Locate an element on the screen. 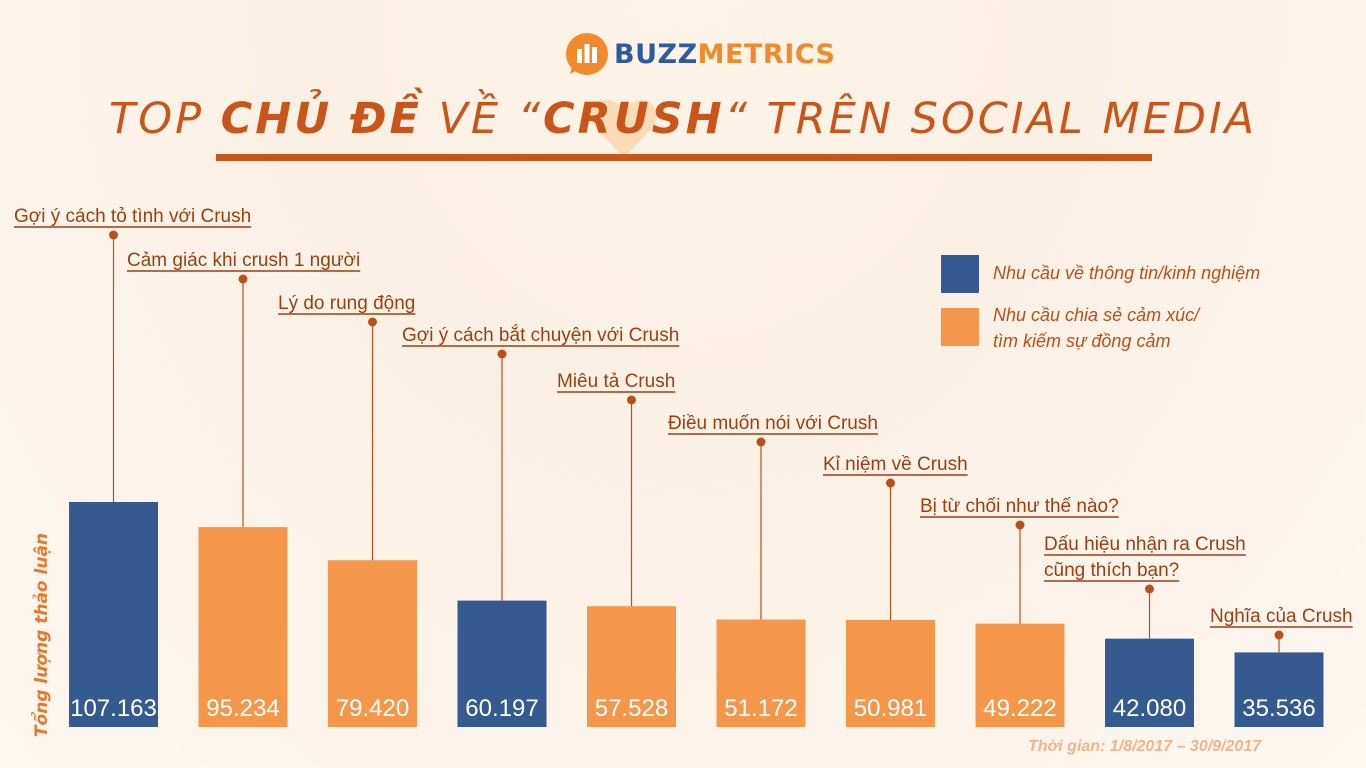 The width and height of the screenshot is (1366, 768). chart-title: TOP CHỦ ĐỀ VỀ “CRUSH“ TRÊN SOCIAL MEDIA is located at coordinates (683, 119).